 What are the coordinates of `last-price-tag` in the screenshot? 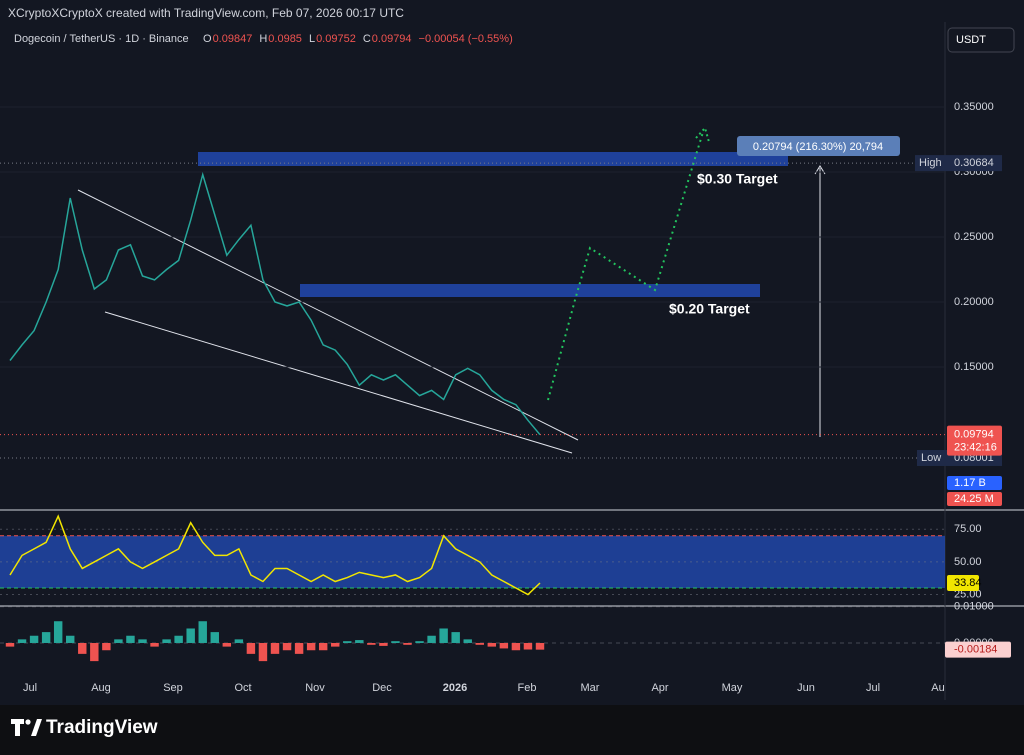 It's located at (974, 440).